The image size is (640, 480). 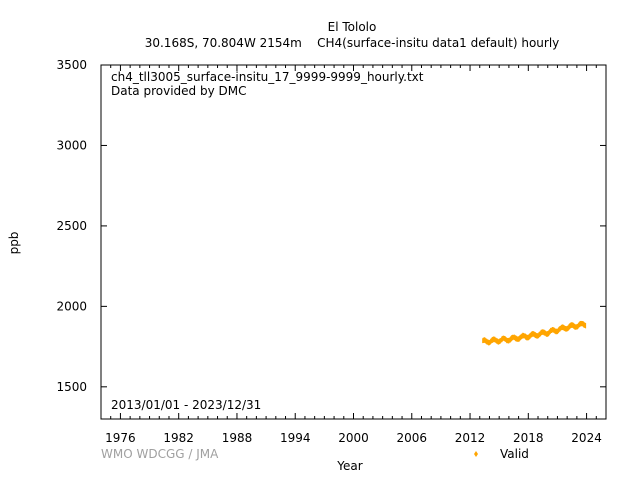 I want to click on y-tick-label: 2500, so click(x=71, y=226).